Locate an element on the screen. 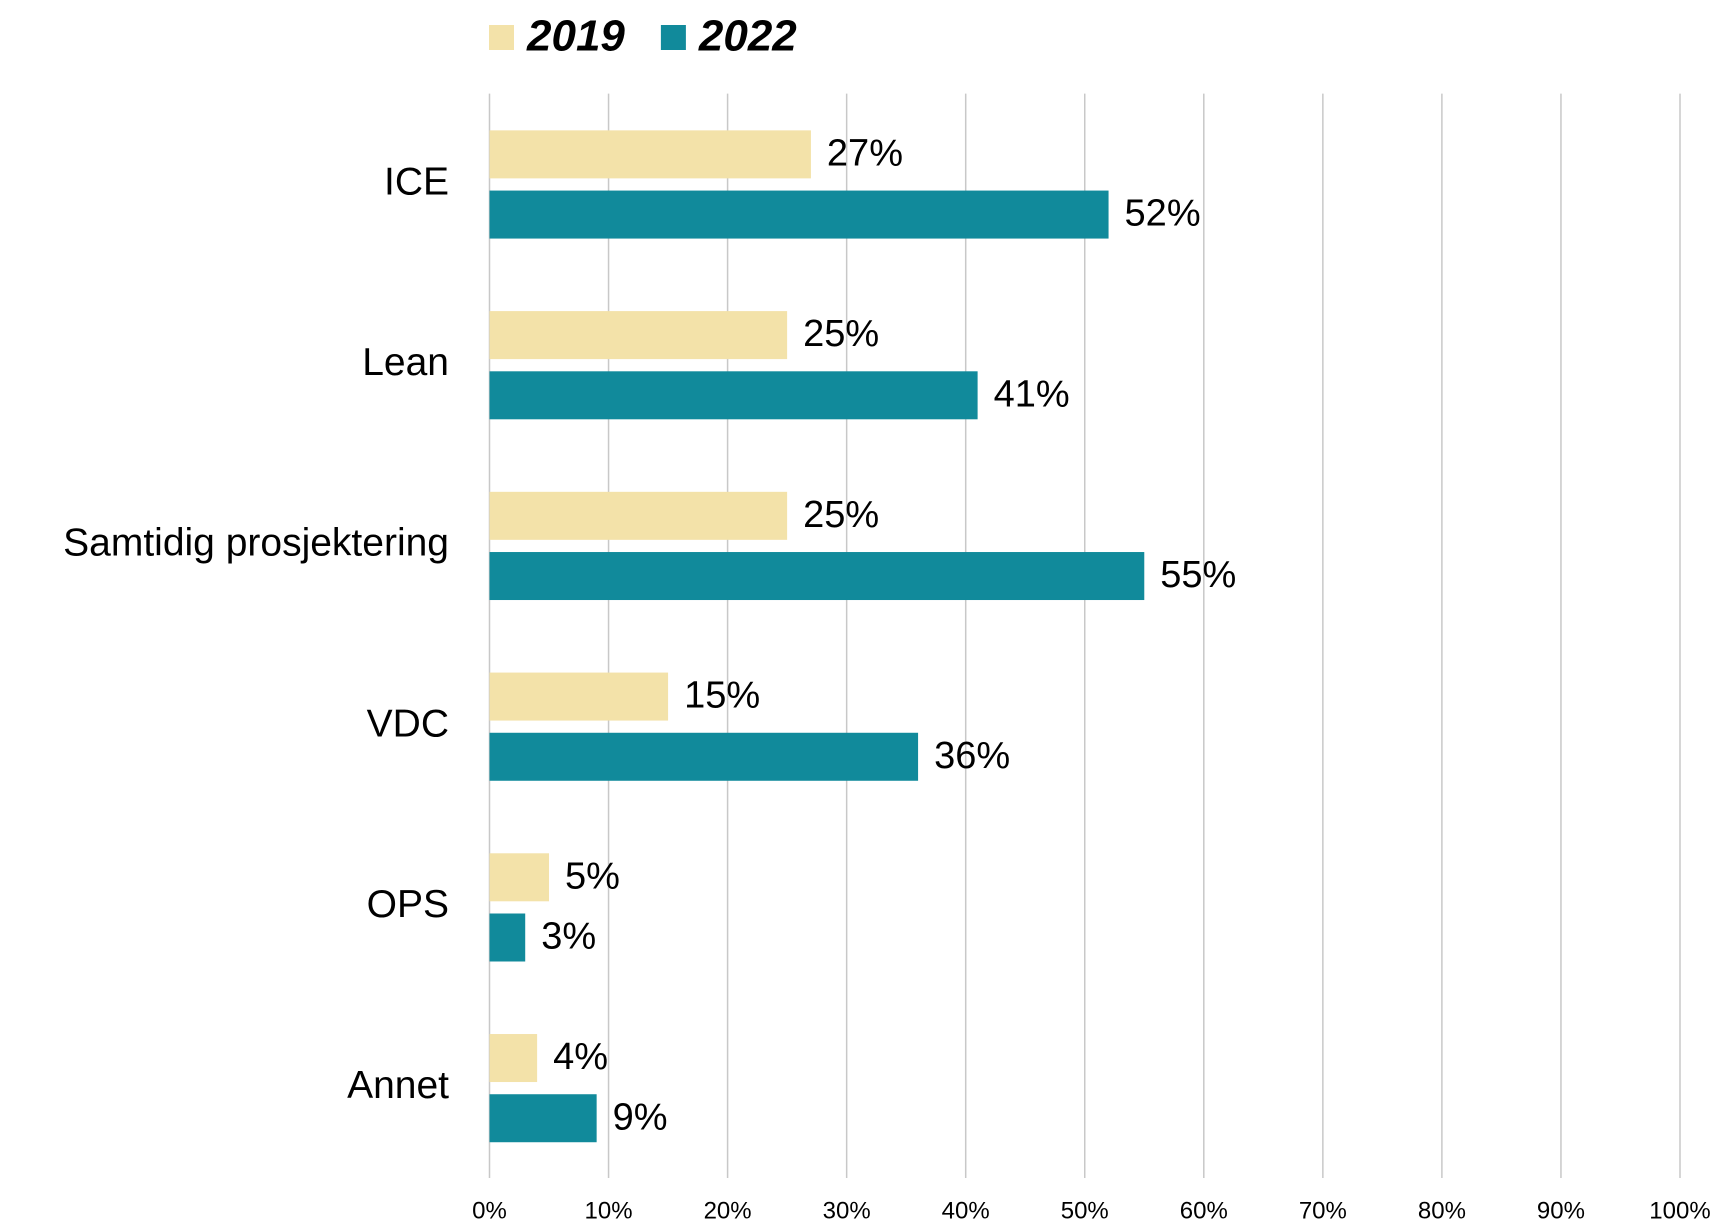 Image resolution: width=1717 pixels, height=1225 pixels. data-label: 15% is located at coordinates (722, 696).